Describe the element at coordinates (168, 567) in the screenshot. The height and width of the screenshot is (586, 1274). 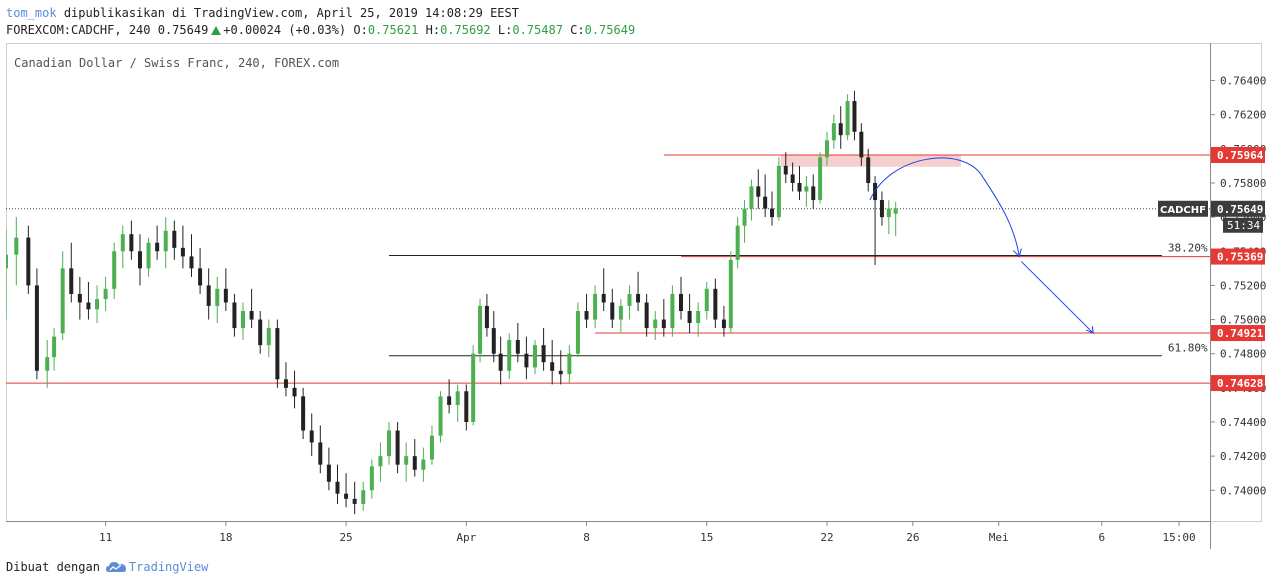
I see `brand-name: TradingView` at that location.